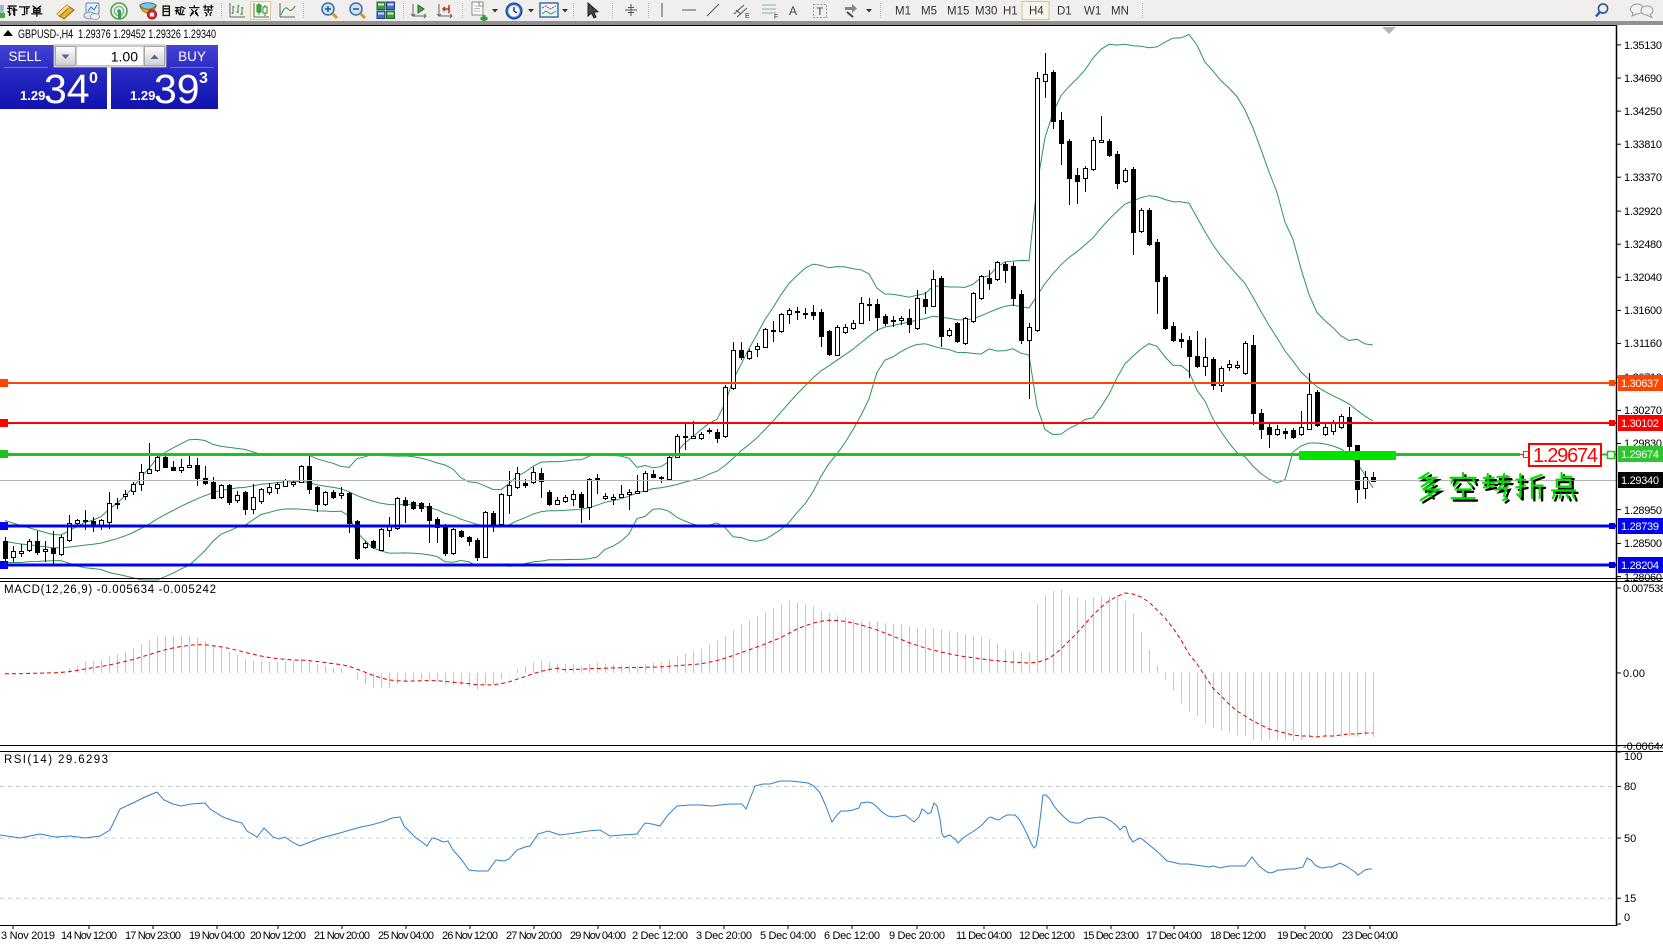  What do you see at coordinates (534, 936) in the screenshot?
I see `svg-text: 27 Nov 20:00` at bounding box center [534, 936].